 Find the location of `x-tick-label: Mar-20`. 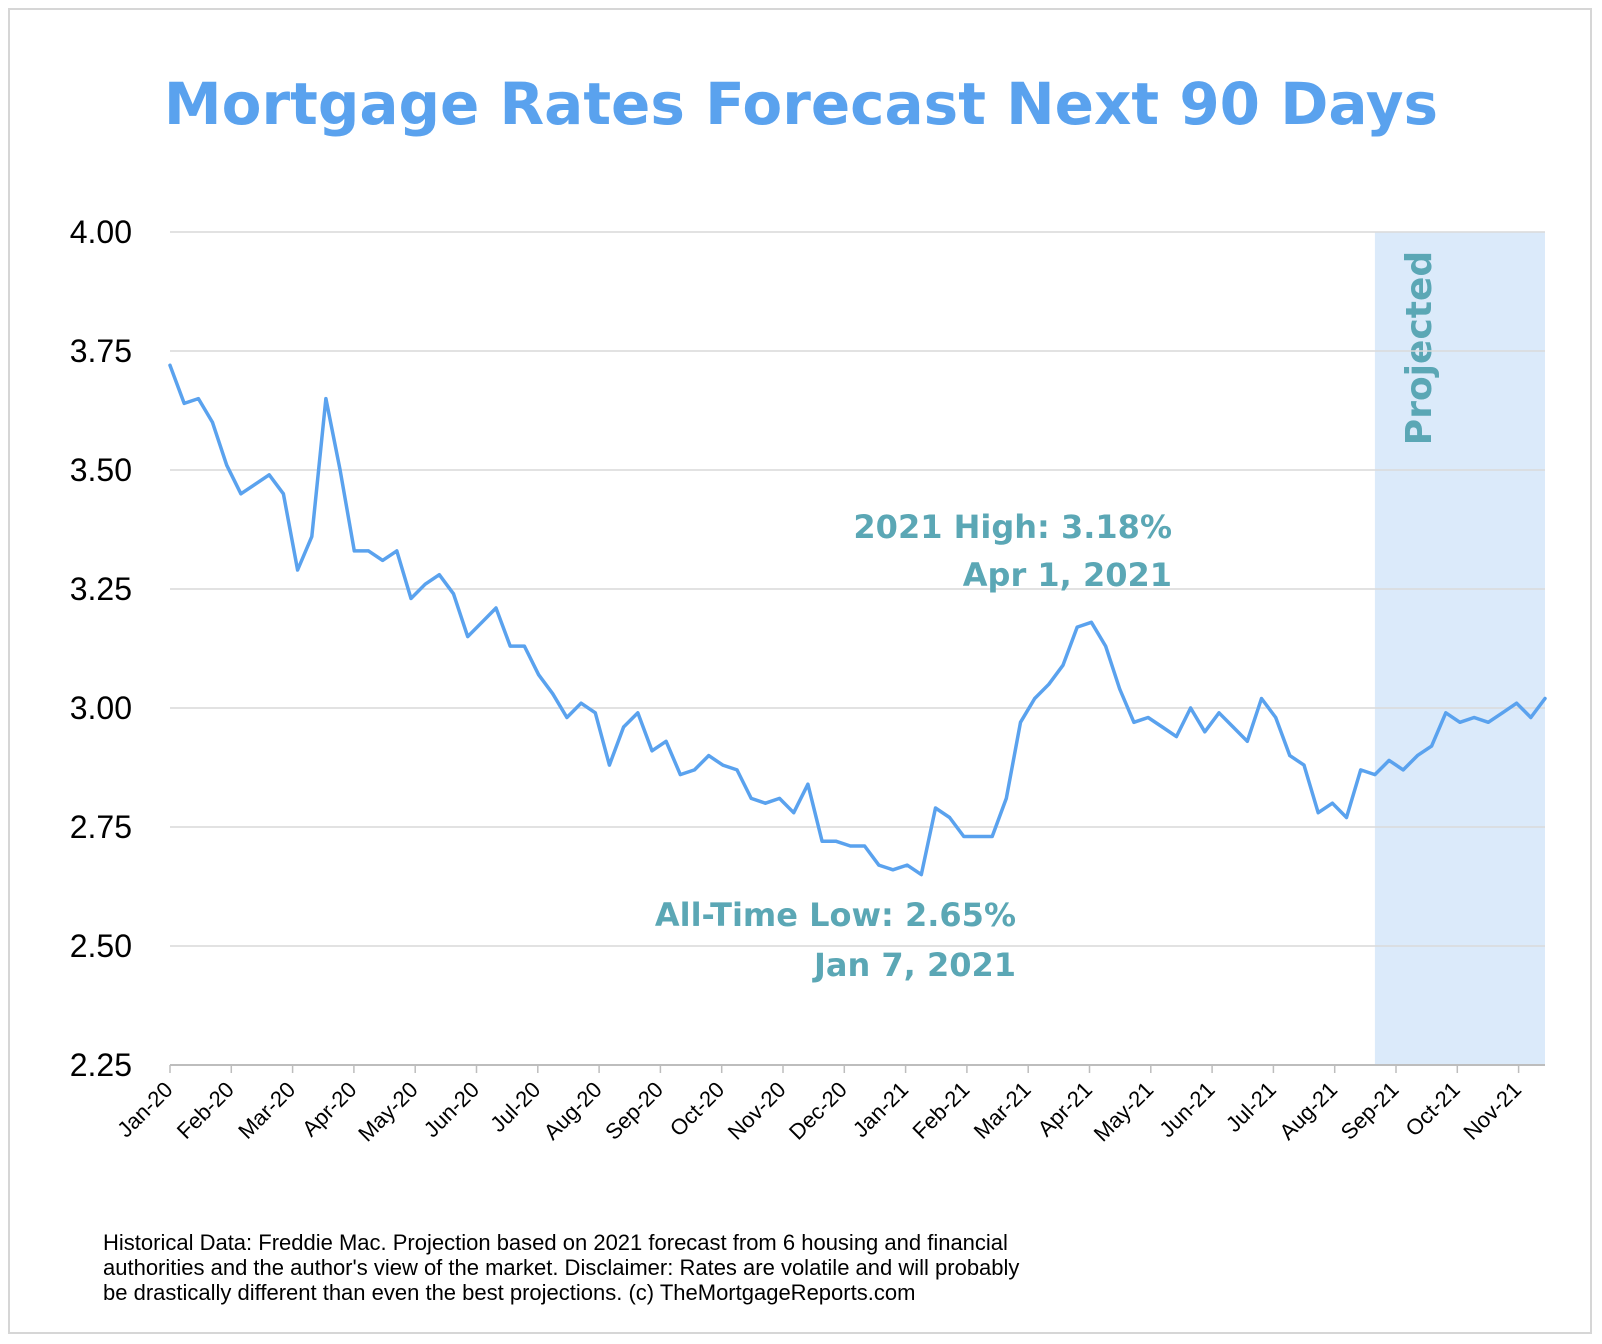

x-tick-label: Mar-20 is located at coordinates (266, 1110).